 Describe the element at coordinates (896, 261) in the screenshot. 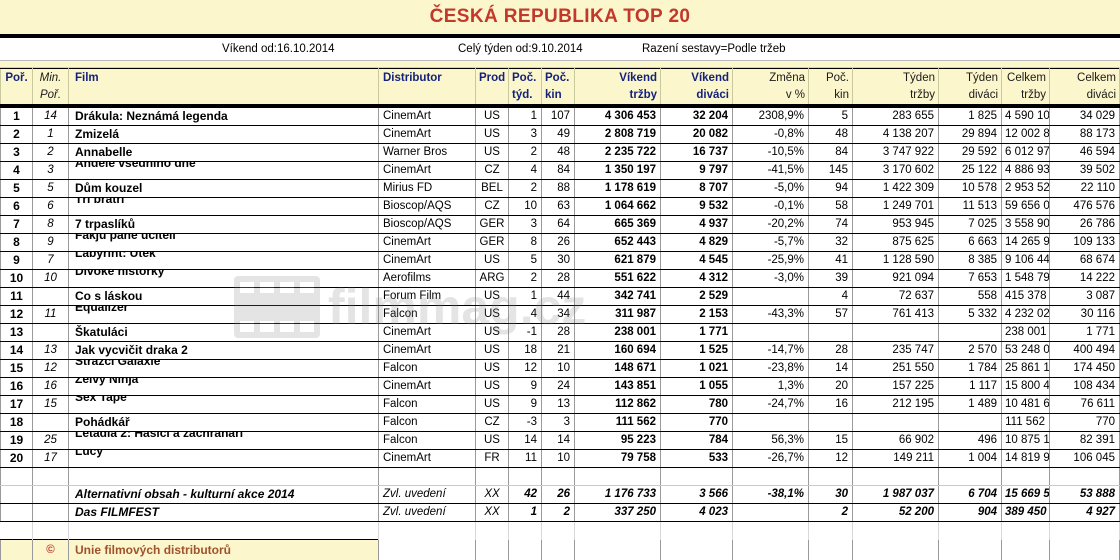

I see `cell-week-gross: 1 128 590` at that location.